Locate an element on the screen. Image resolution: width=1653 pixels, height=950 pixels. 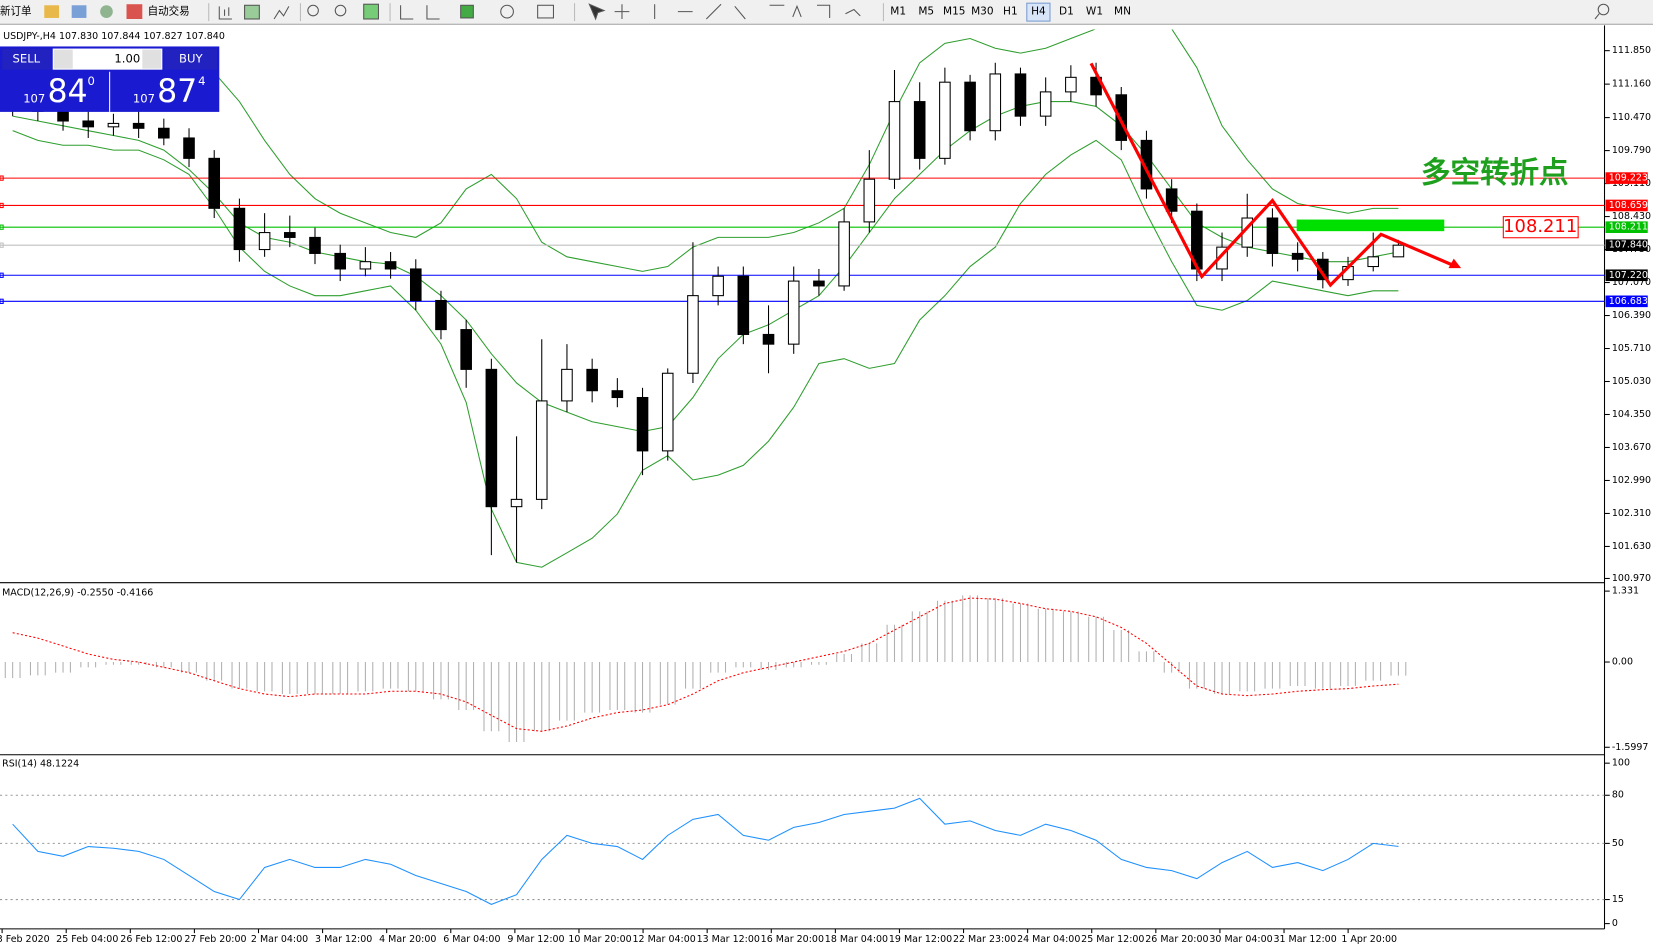
timeframe: M1 is located at coordinates (898, 12).